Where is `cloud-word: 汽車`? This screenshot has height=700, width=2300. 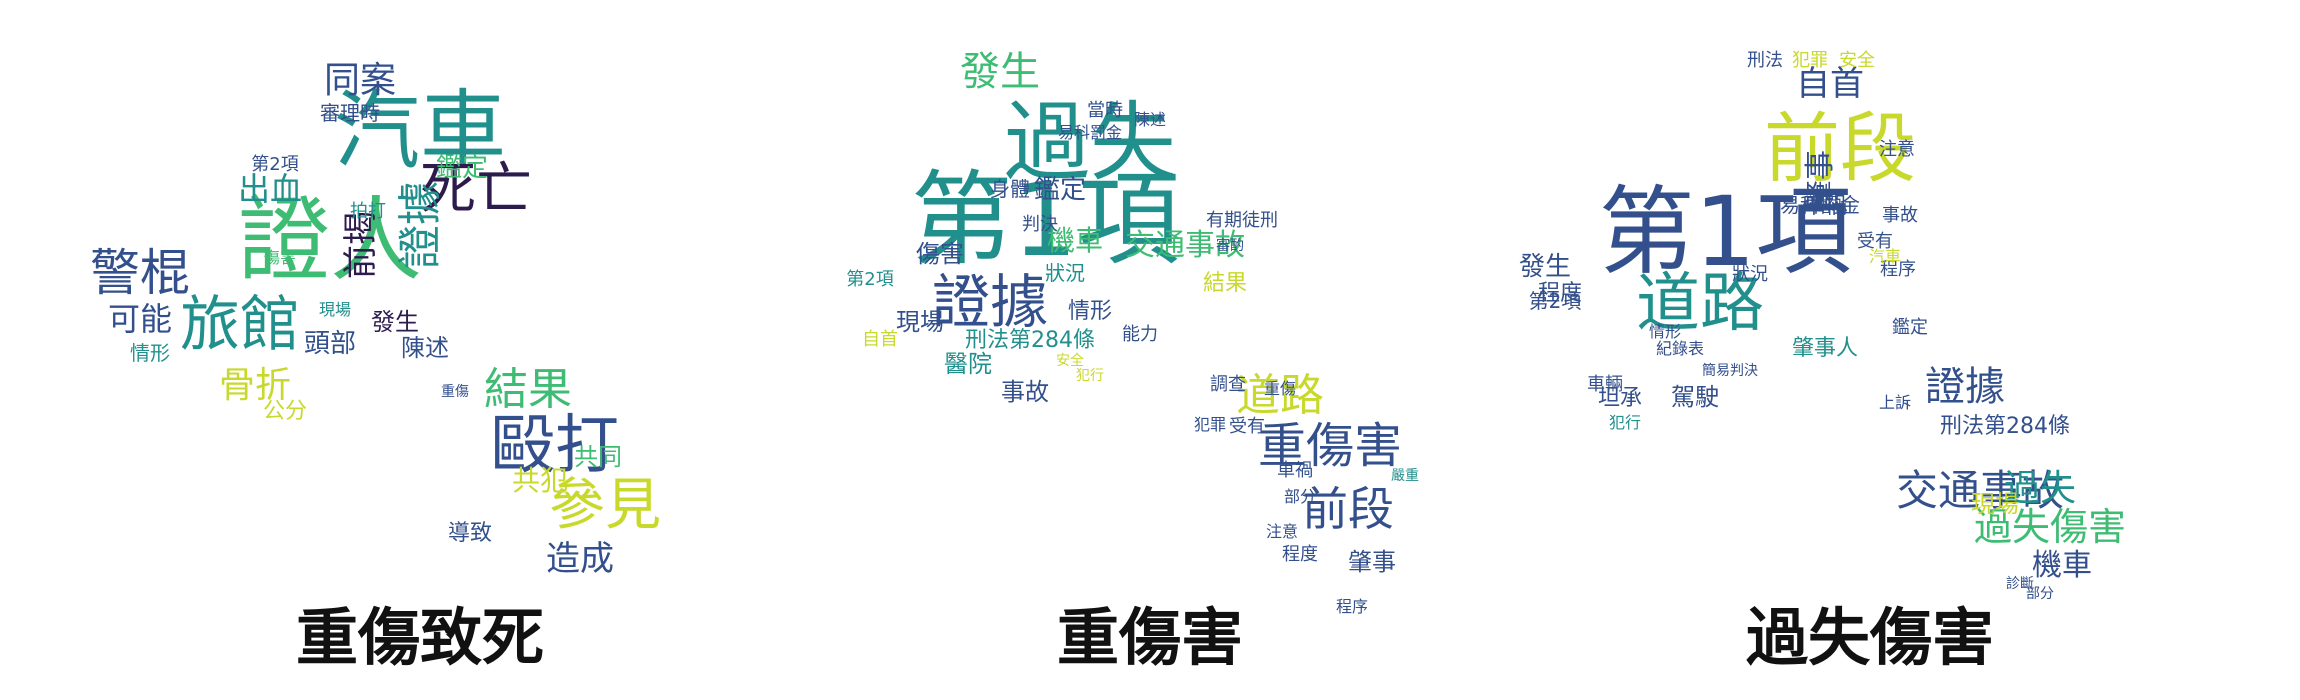 cloud-word: 汽車 is located at coordinates (1885, 256).